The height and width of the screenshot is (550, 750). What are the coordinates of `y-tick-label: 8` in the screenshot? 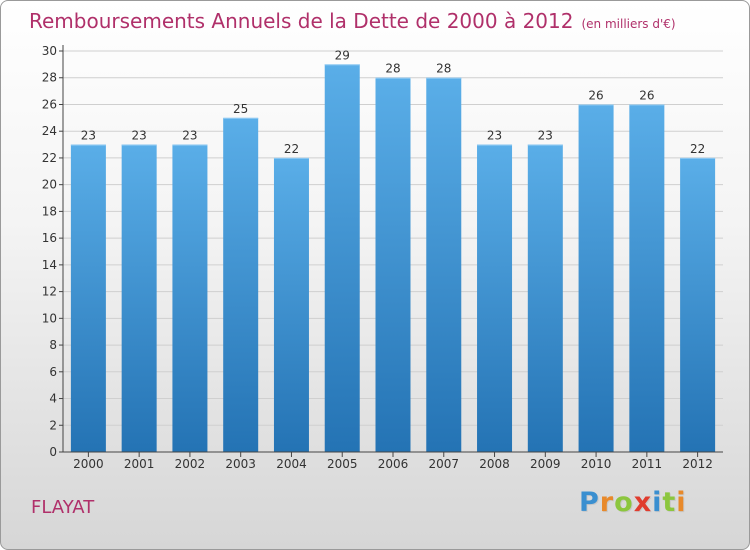 It's located at (53, 345).